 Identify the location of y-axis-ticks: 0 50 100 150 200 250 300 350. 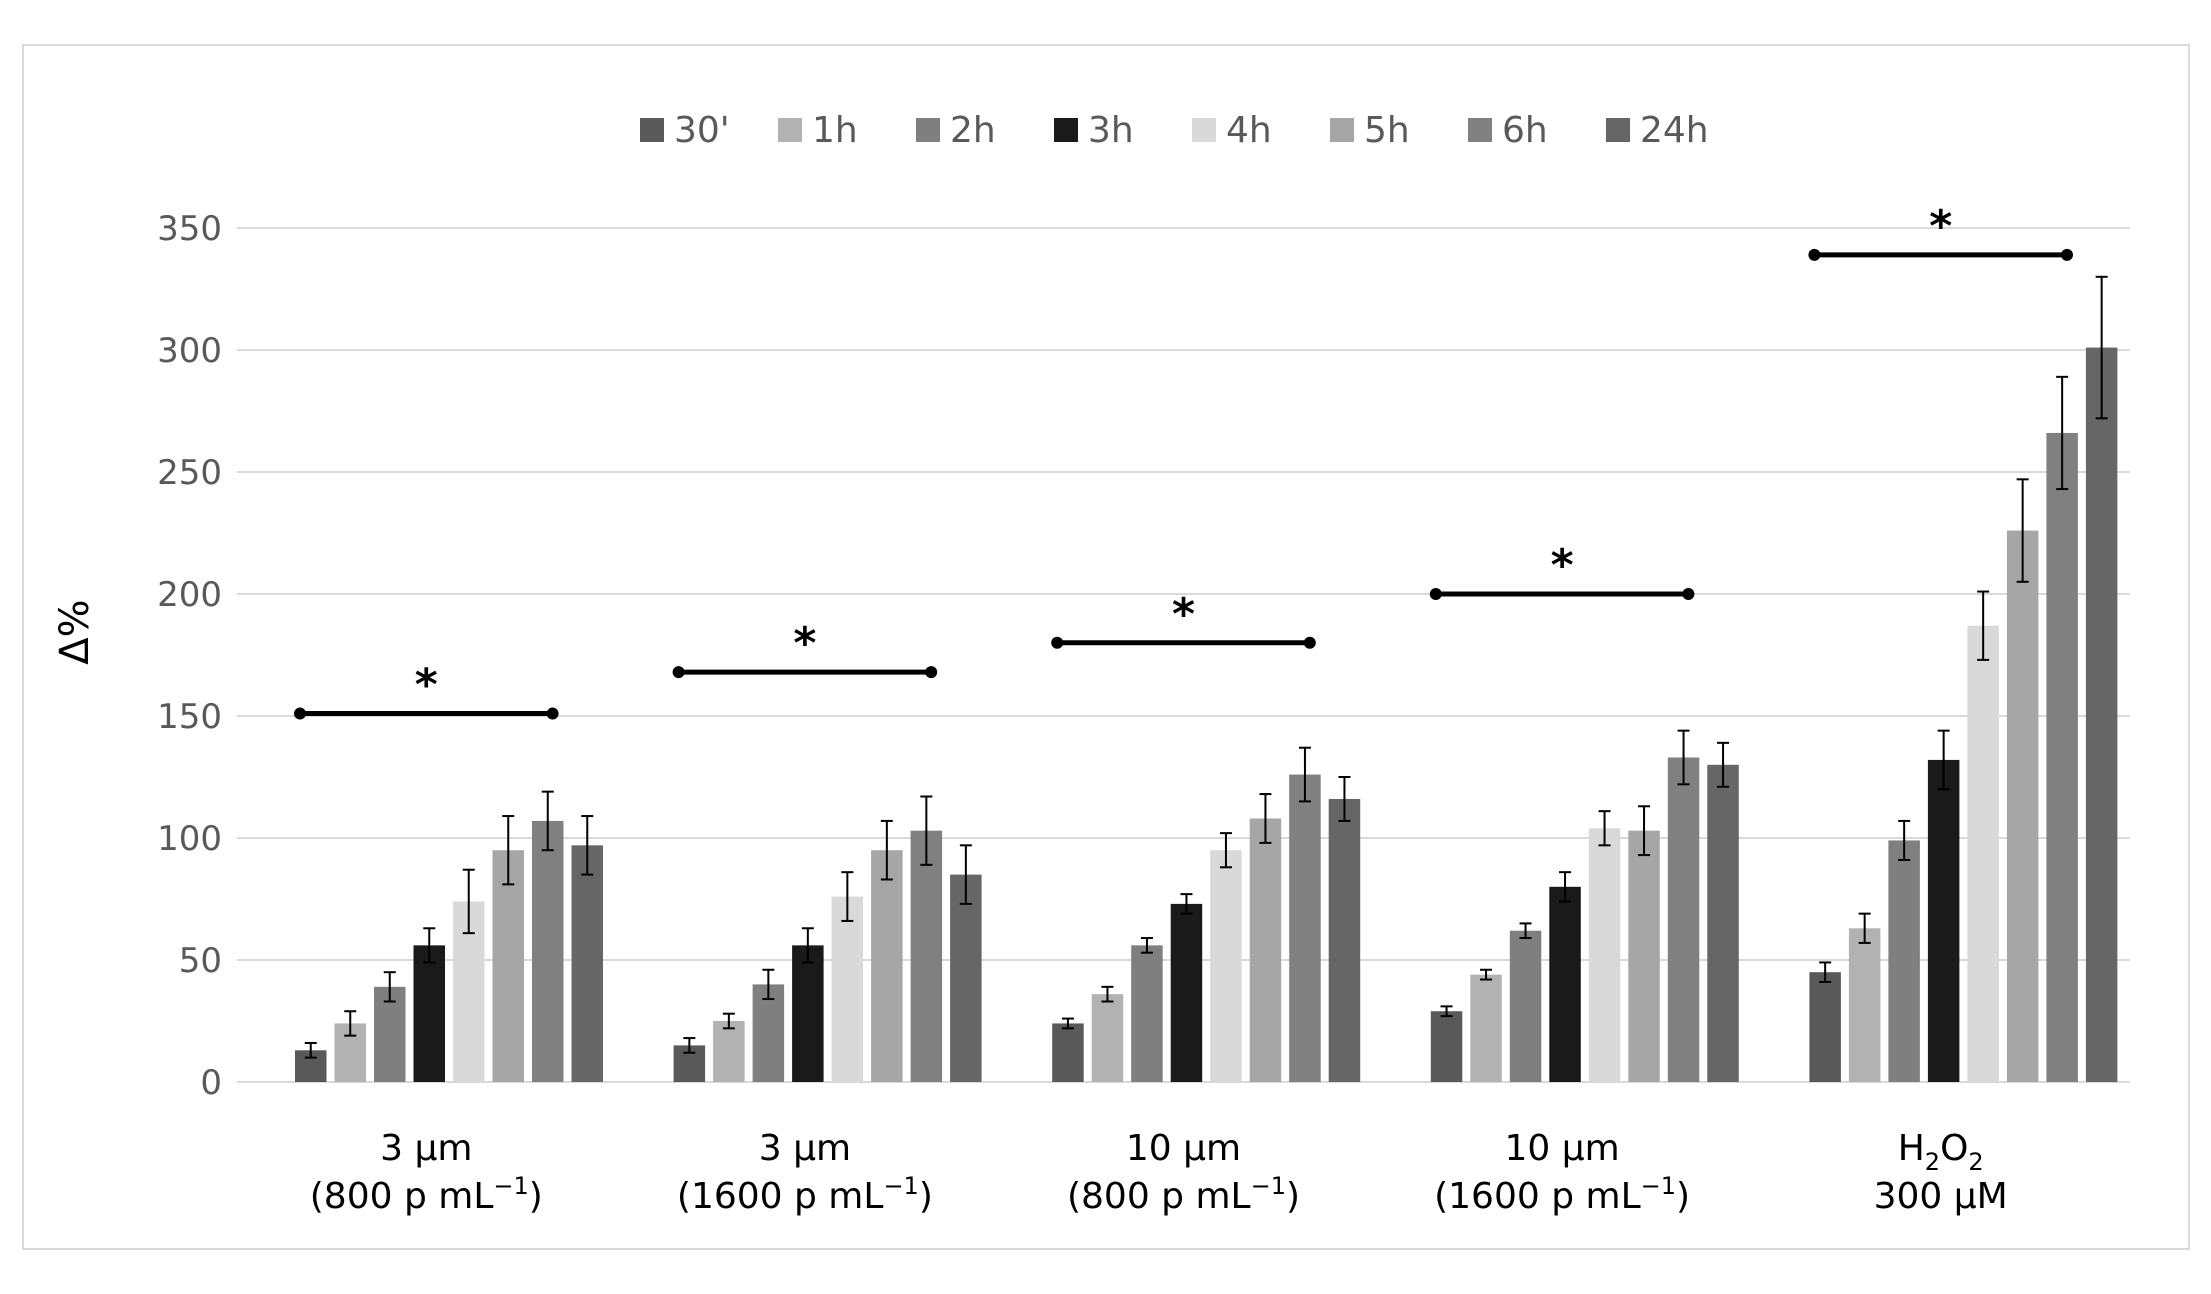
(189, 656).